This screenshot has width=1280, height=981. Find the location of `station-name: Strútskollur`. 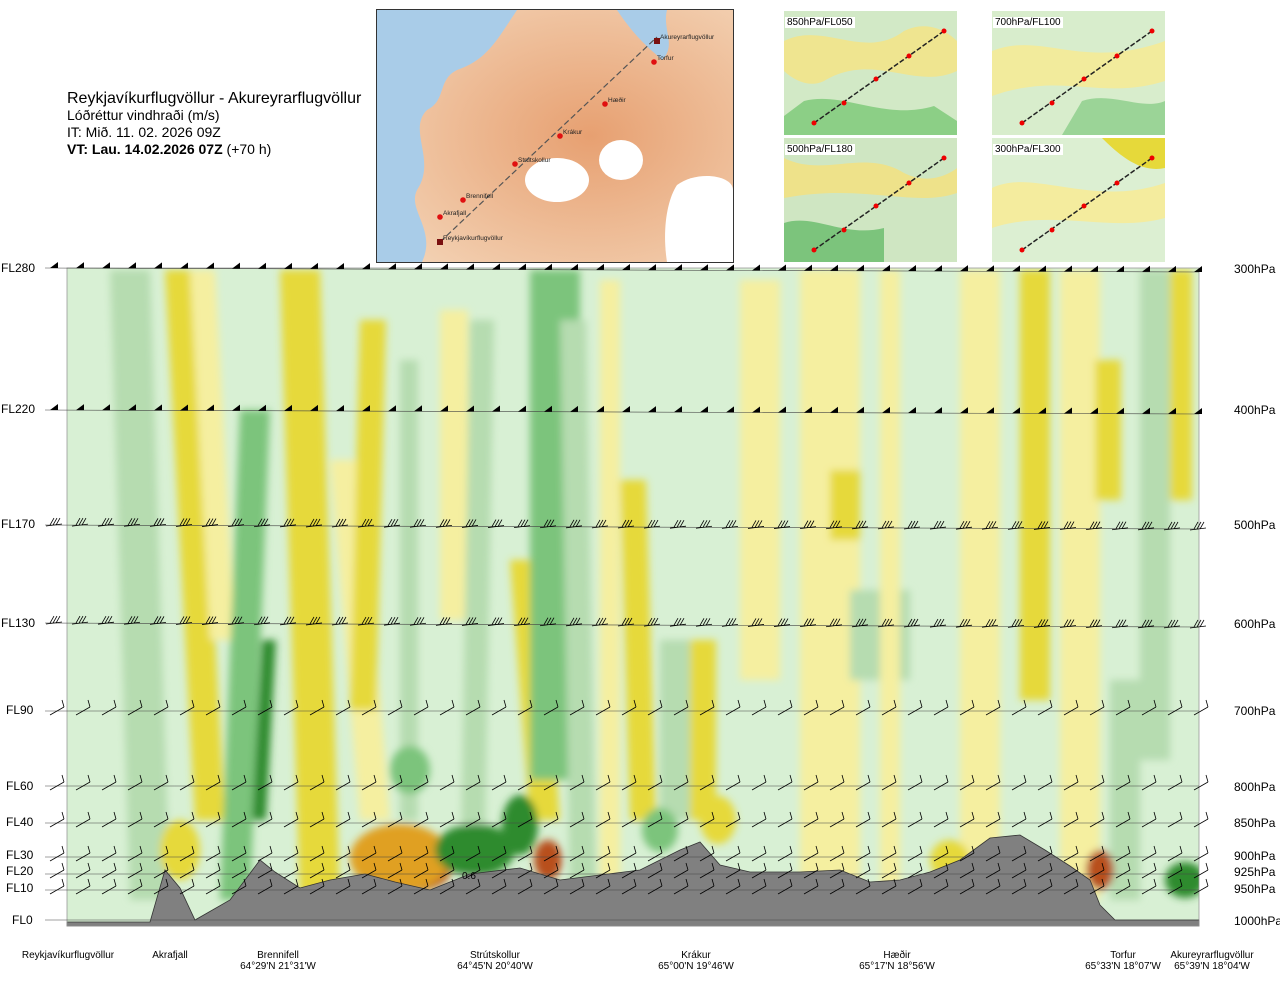

station-name: Strútskollur is located at coordinates (494, 955).